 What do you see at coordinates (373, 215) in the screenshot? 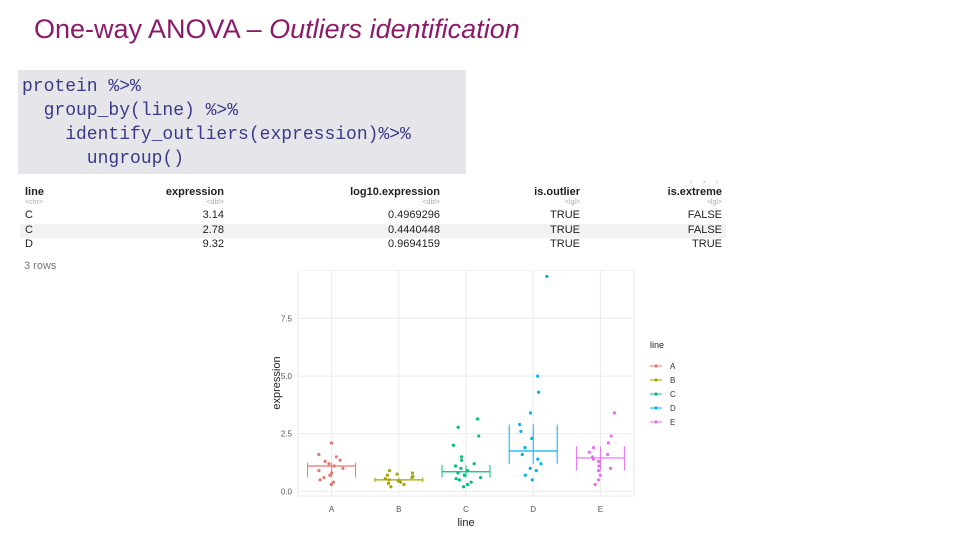
I see `table-row: C 3.14 0.4969296 TRUE FALSE` at bounding box center [373, 215].